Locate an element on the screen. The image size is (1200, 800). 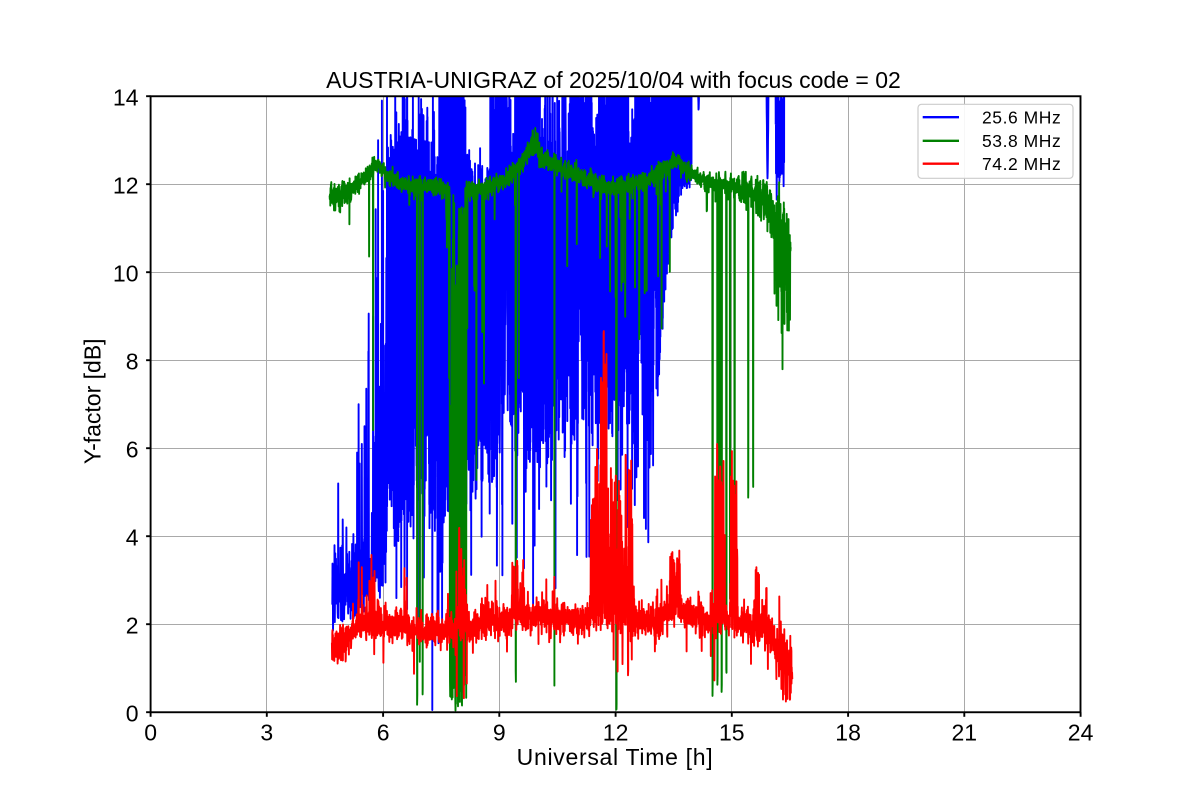
svg-text: 24 is located at coordinates (1081, 733).